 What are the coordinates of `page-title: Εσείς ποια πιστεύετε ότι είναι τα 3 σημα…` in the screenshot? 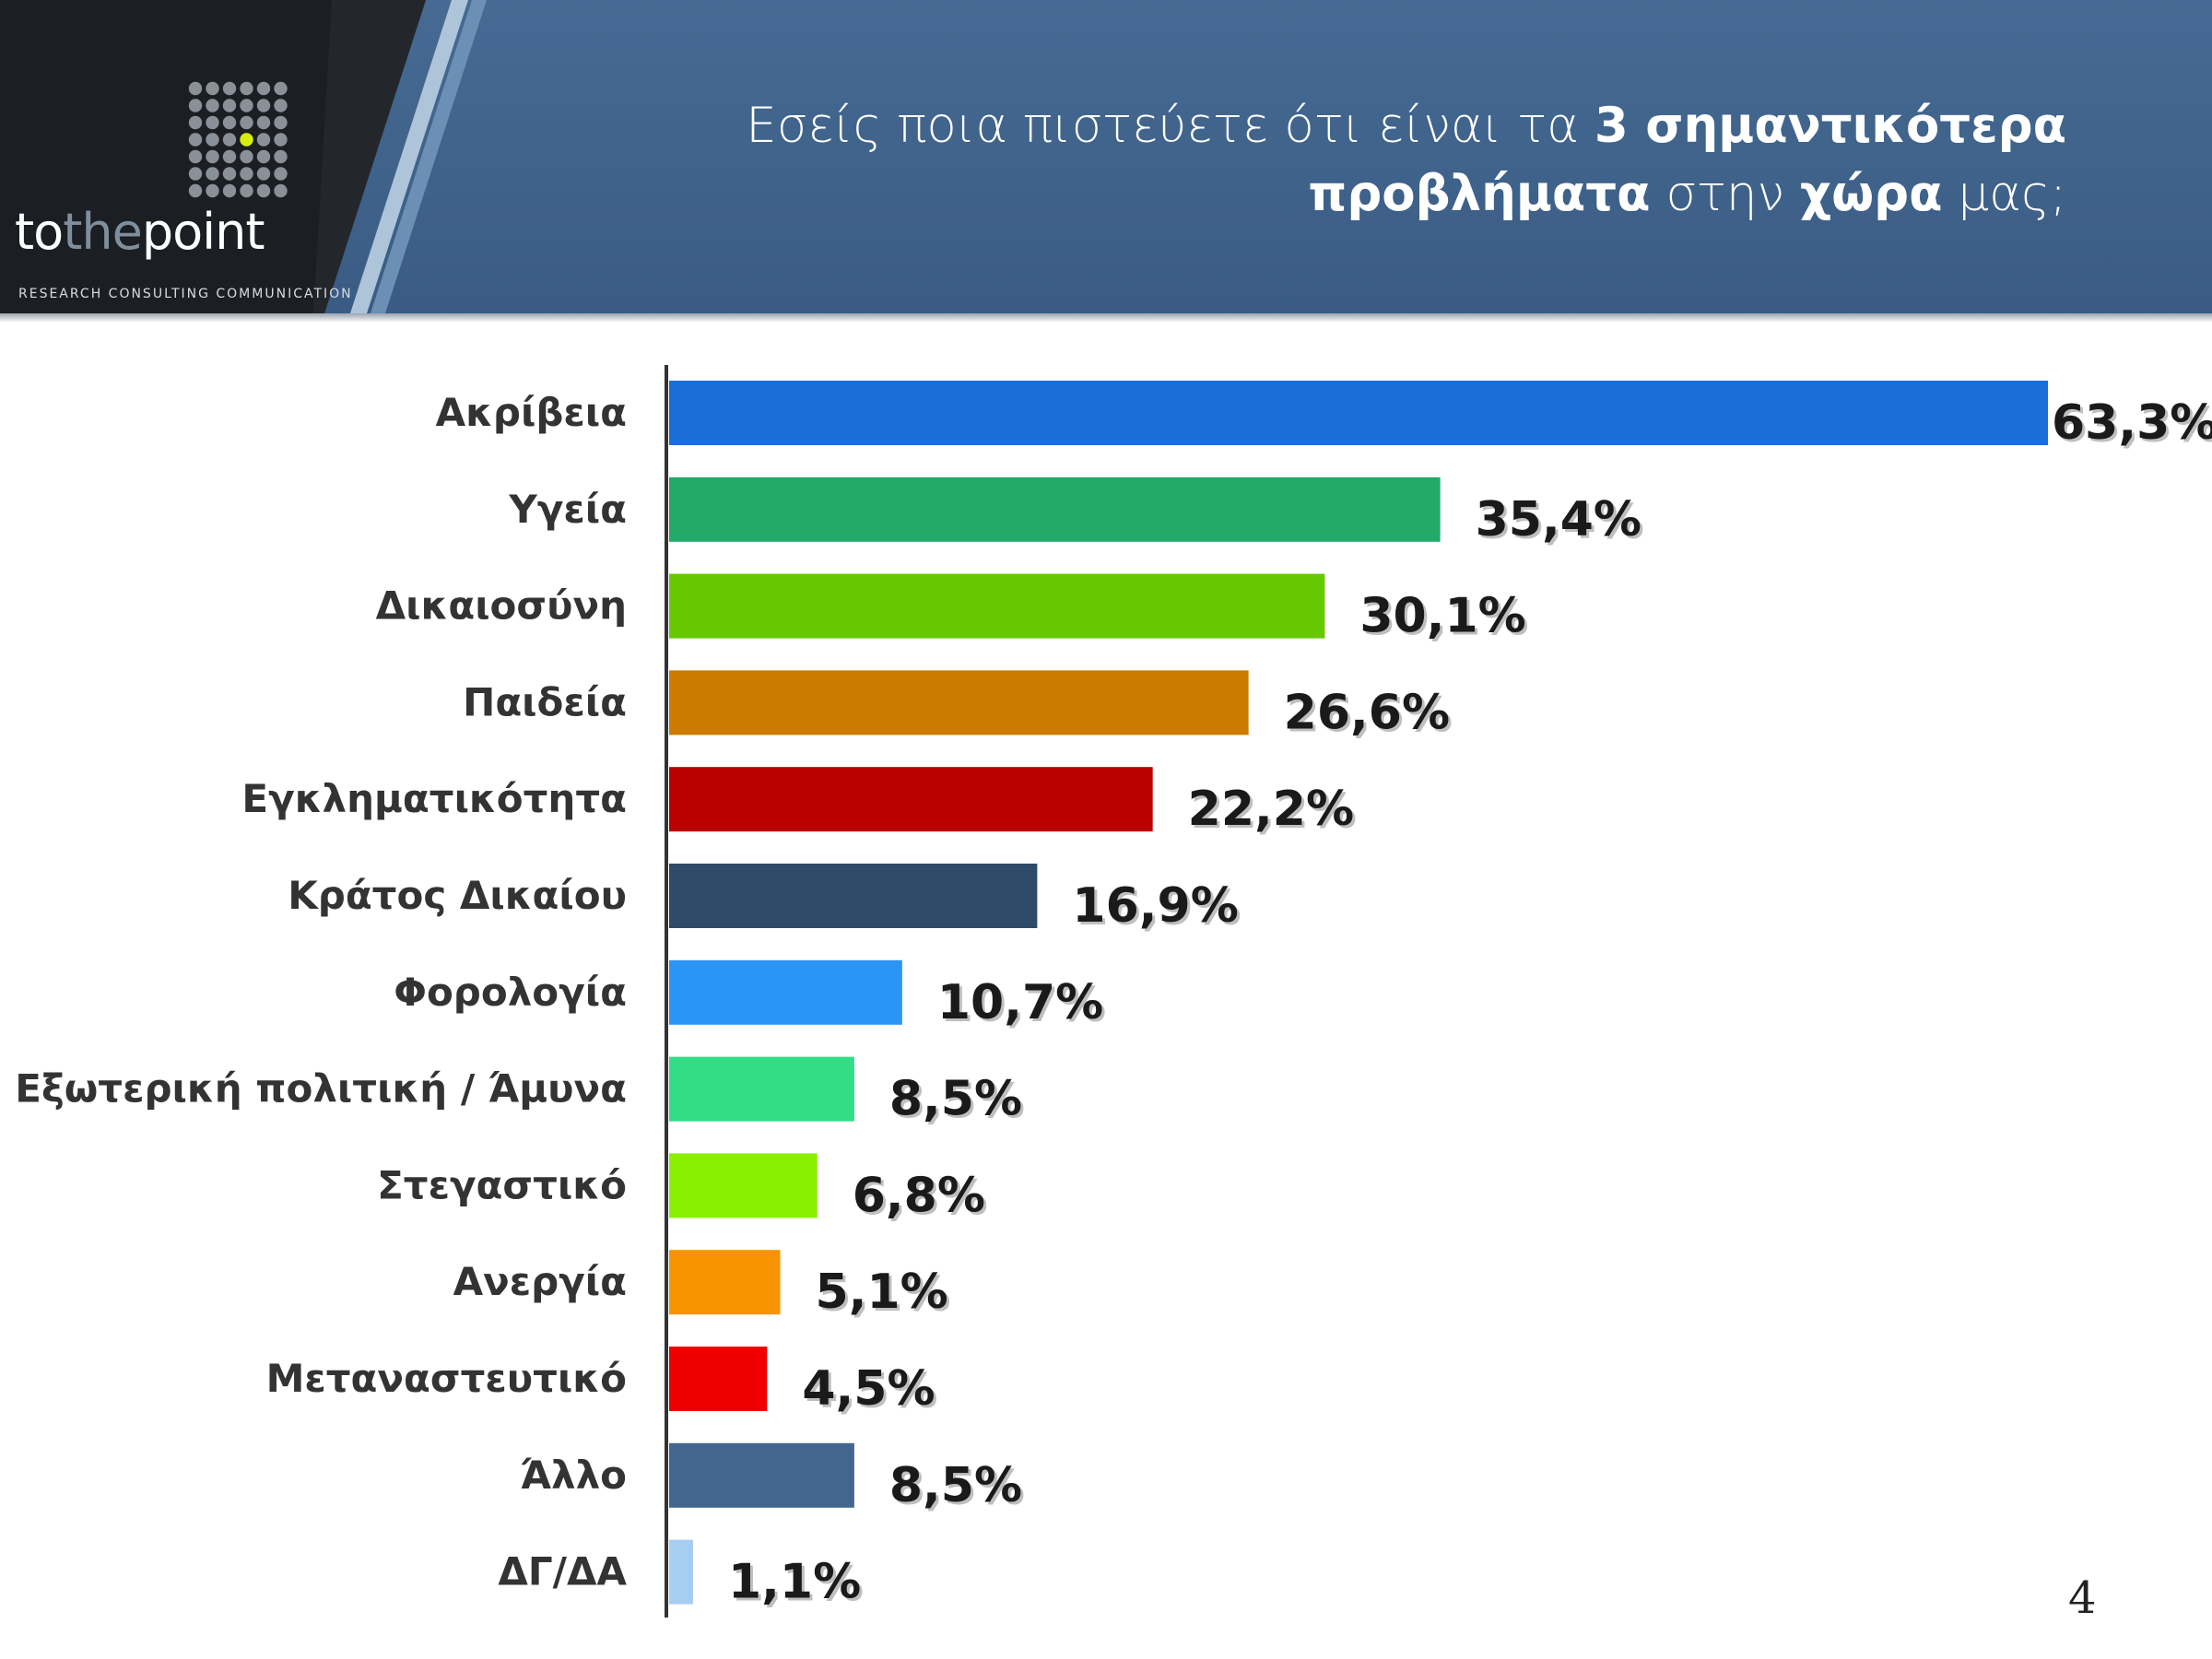 It's located at (1406, 160).